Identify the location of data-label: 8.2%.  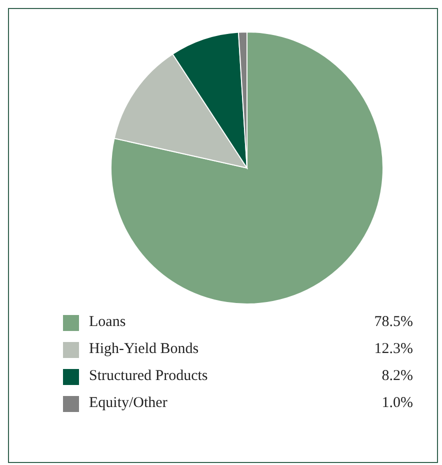
(397, 376).